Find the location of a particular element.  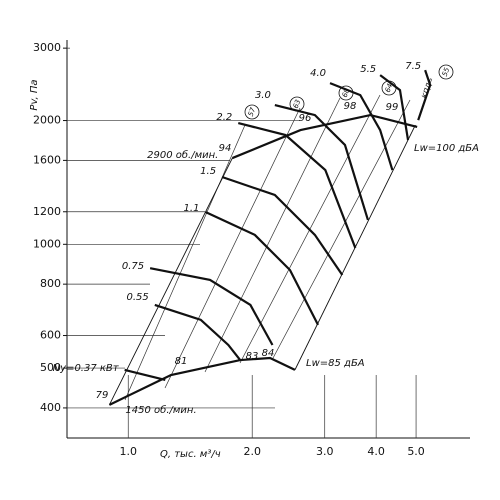

efficiency-value: 68 is located at coordinates (346, 93).